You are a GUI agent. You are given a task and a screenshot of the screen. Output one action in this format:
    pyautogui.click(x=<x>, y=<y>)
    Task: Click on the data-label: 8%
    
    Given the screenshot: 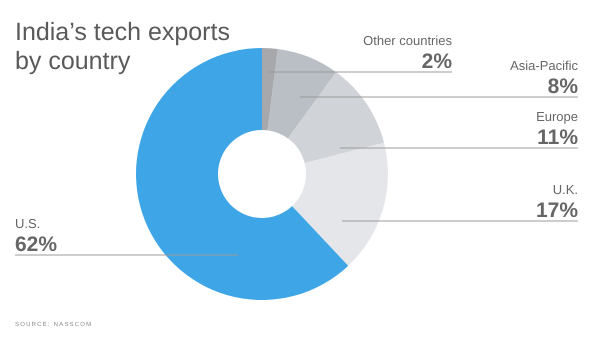 What is the action you would take?
    pyautogui.click(x=563, y=86)
    